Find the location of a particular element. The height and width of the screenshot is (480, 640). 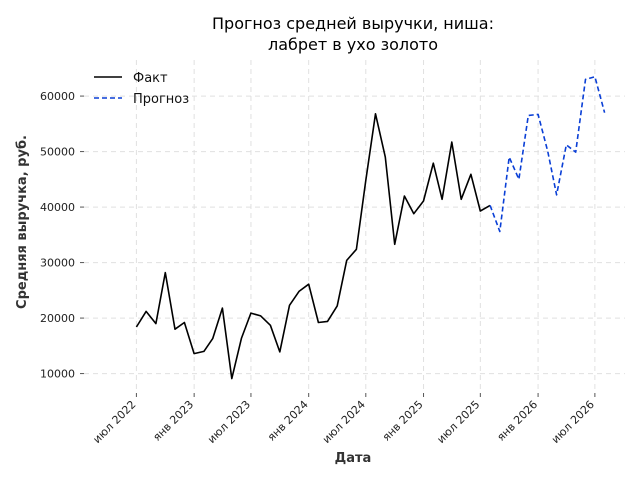

x-tick-label: июл 2026 is located at coordinates (573, 422).